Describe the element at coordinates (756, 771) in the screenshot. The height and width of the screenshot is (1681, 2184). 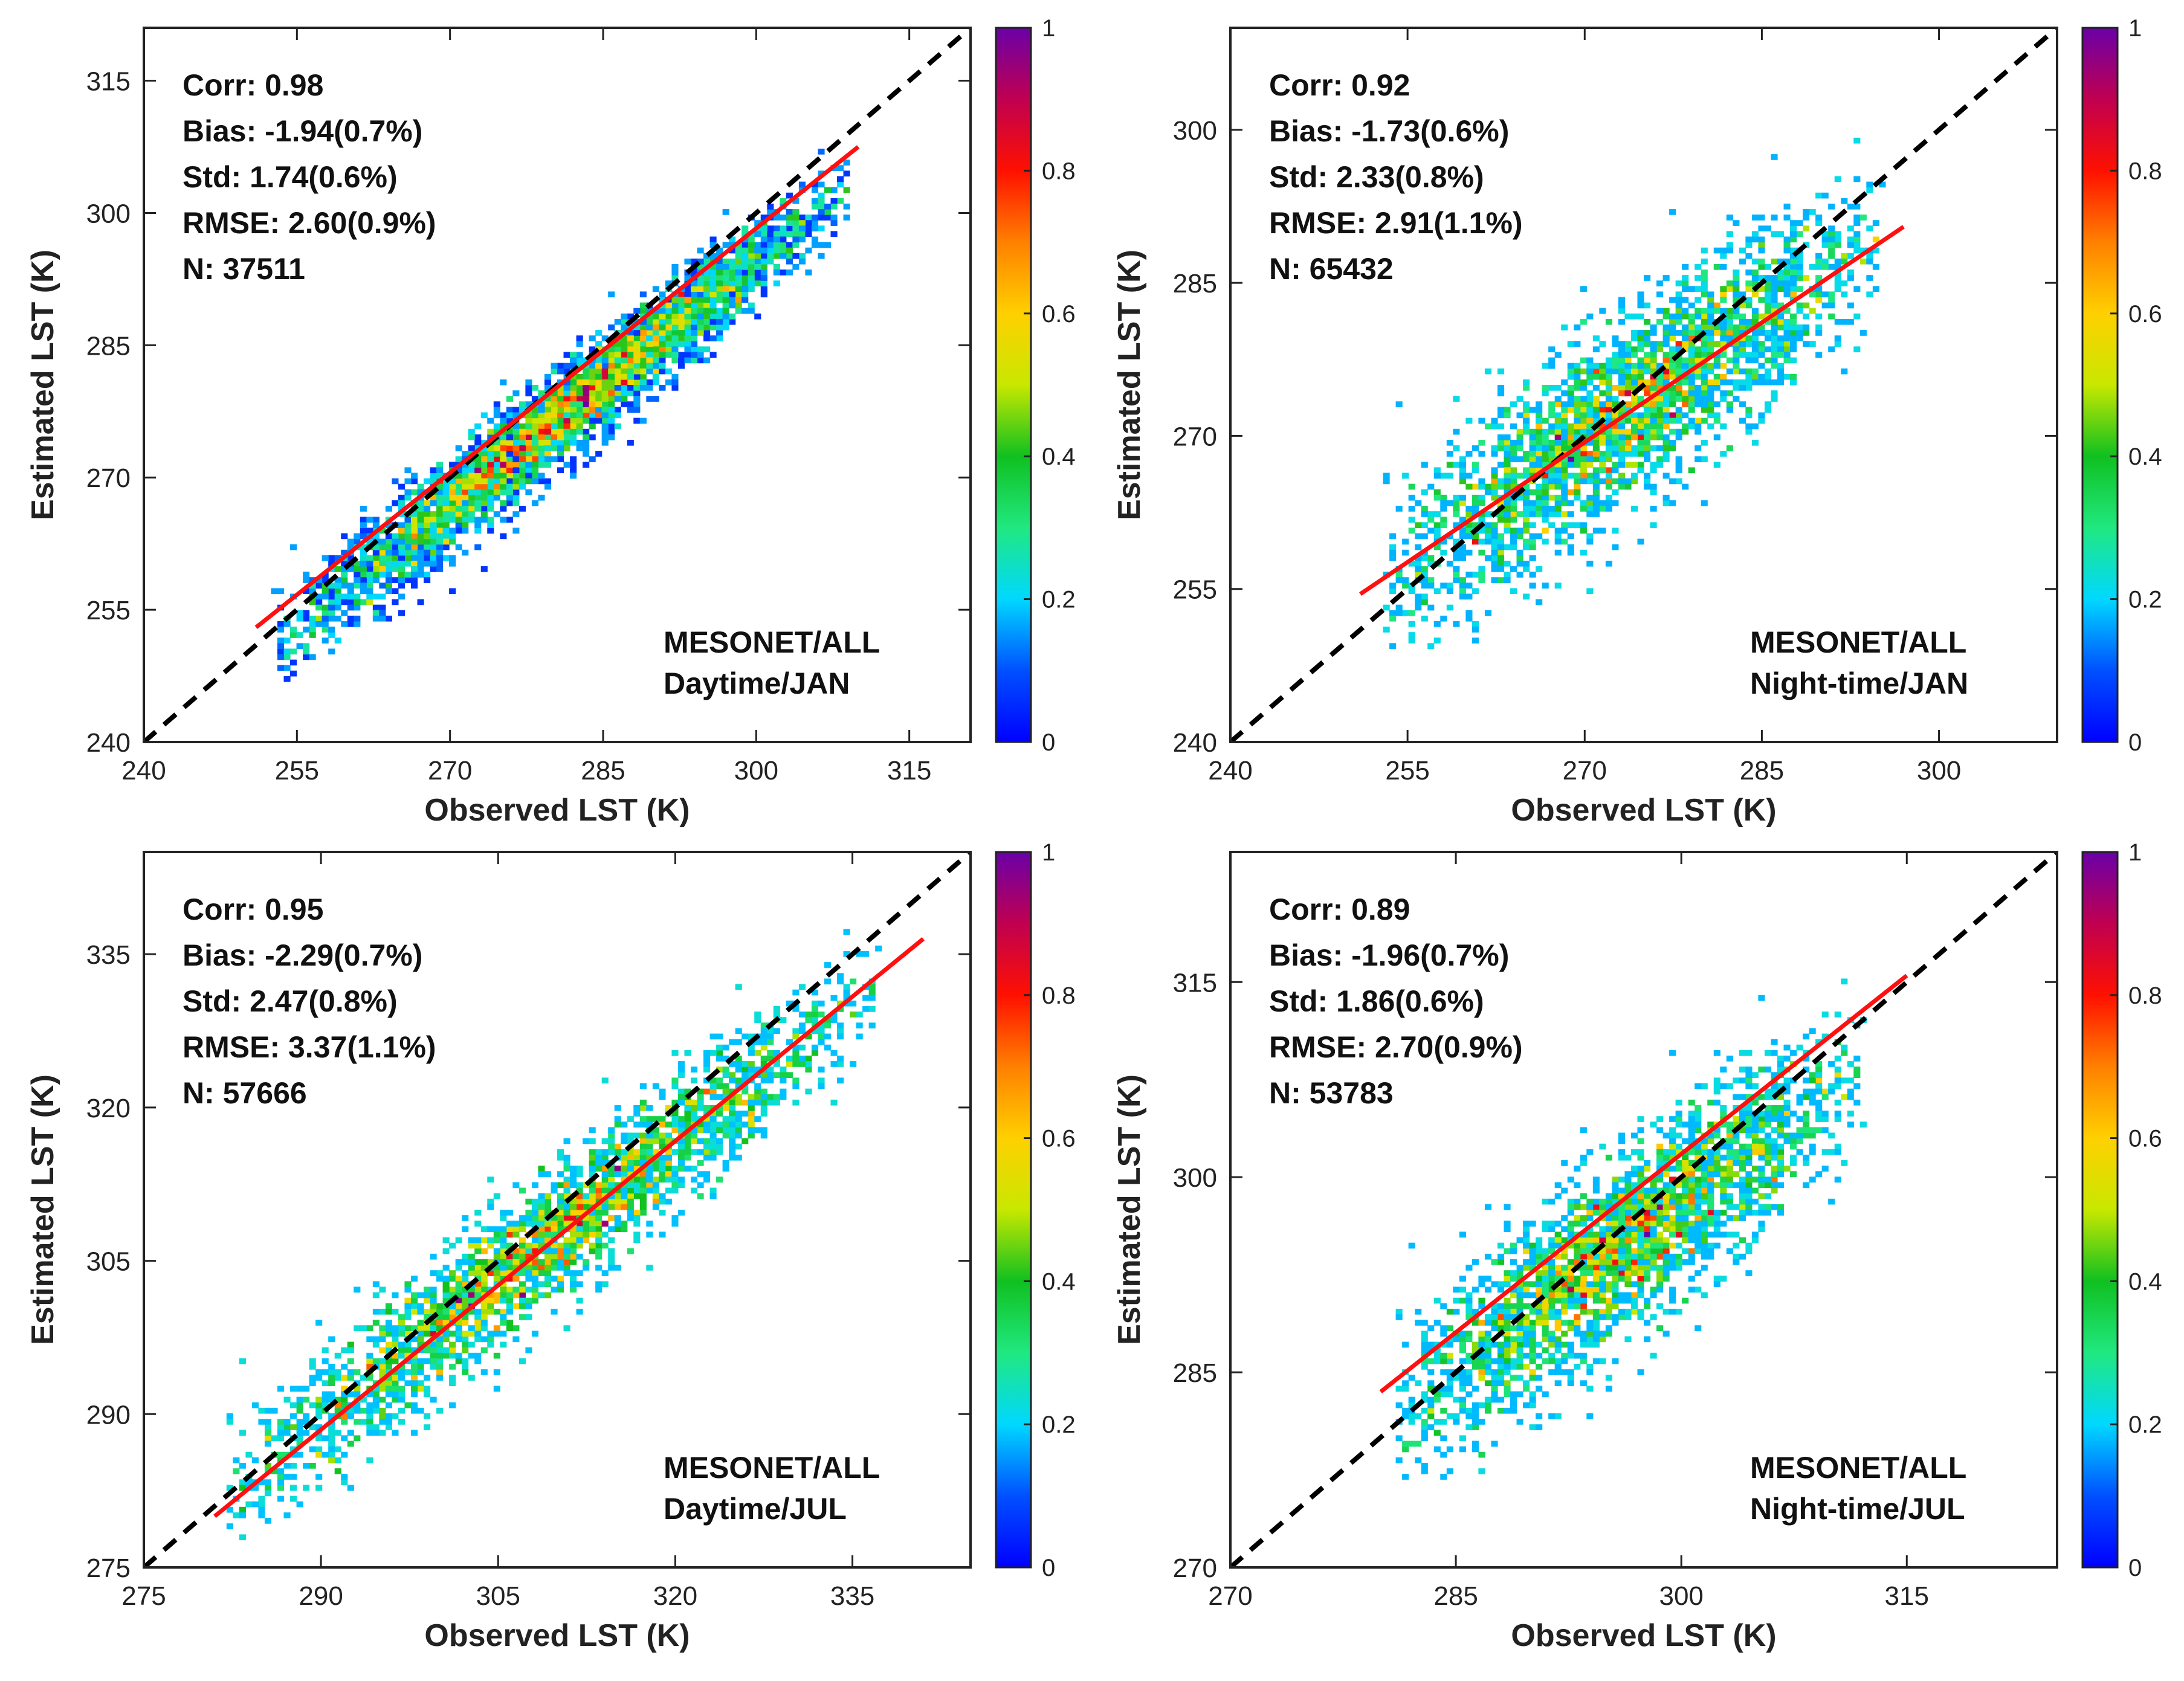
I see `x-tick-label: 300` at that location.